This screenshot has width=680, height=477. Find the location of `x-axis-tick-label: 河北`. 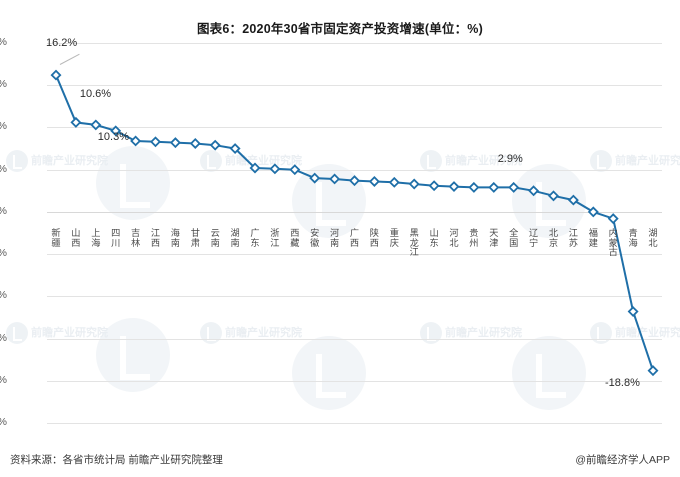

x-axis-tick-label: 河北 is located at coordinates (454, 238).